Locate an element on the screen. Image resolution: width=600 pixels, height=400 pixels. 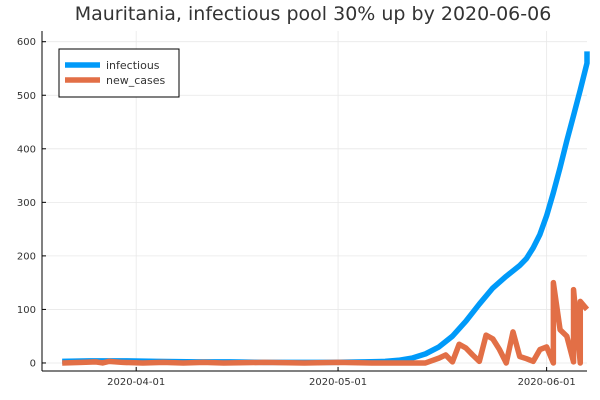
y-tick-label: 300 is located at coordinates (26, 203).